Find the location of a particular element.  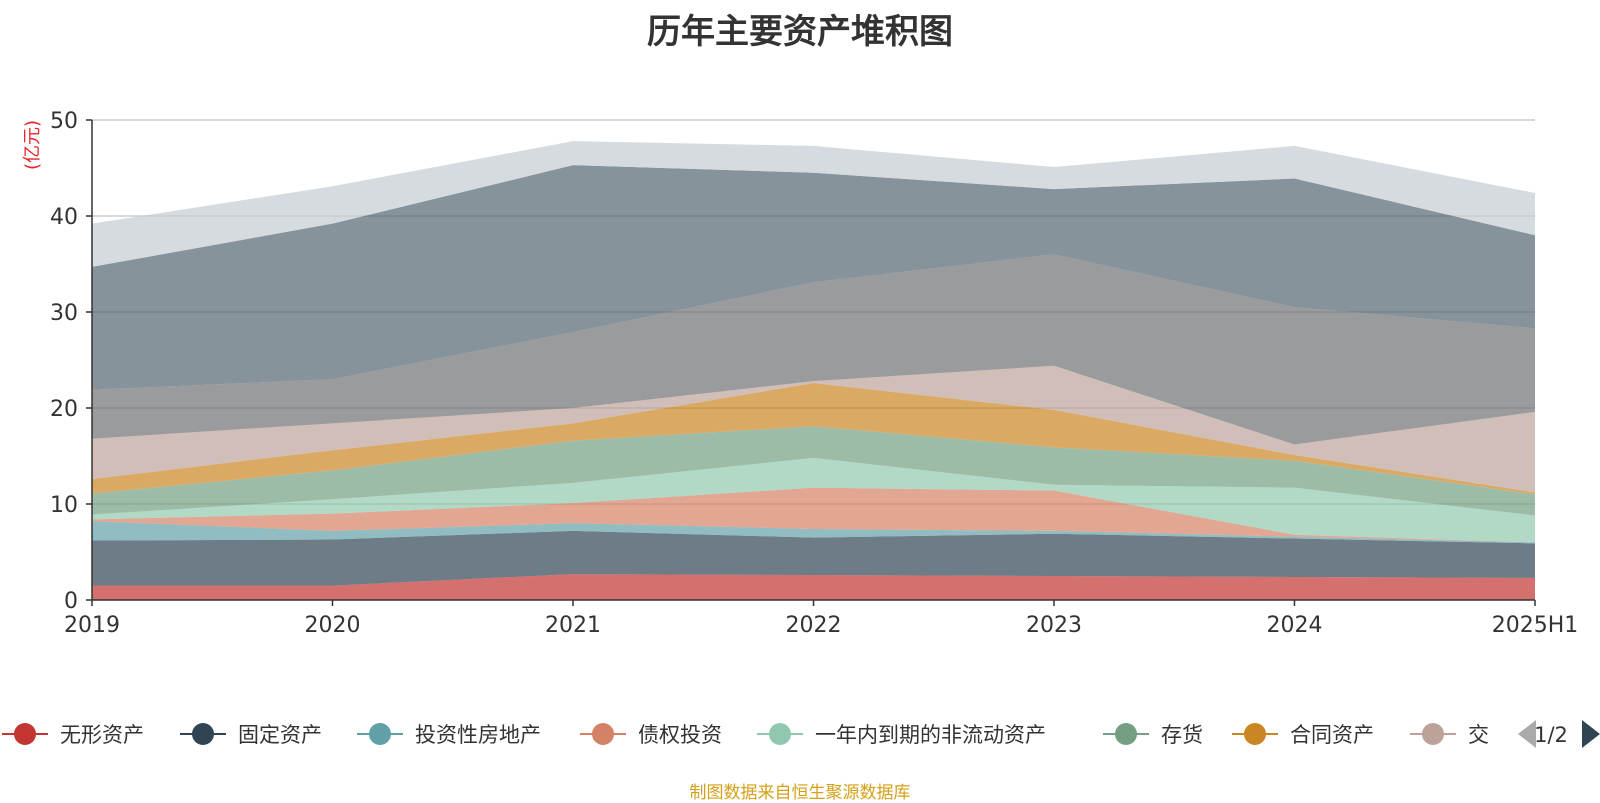

legend: 无形资产 固定资产 投资性房地产 债权投资 一年内到期的非流动资产 存货 合同资产 交 1/2 is located at coordinates (801, 734).